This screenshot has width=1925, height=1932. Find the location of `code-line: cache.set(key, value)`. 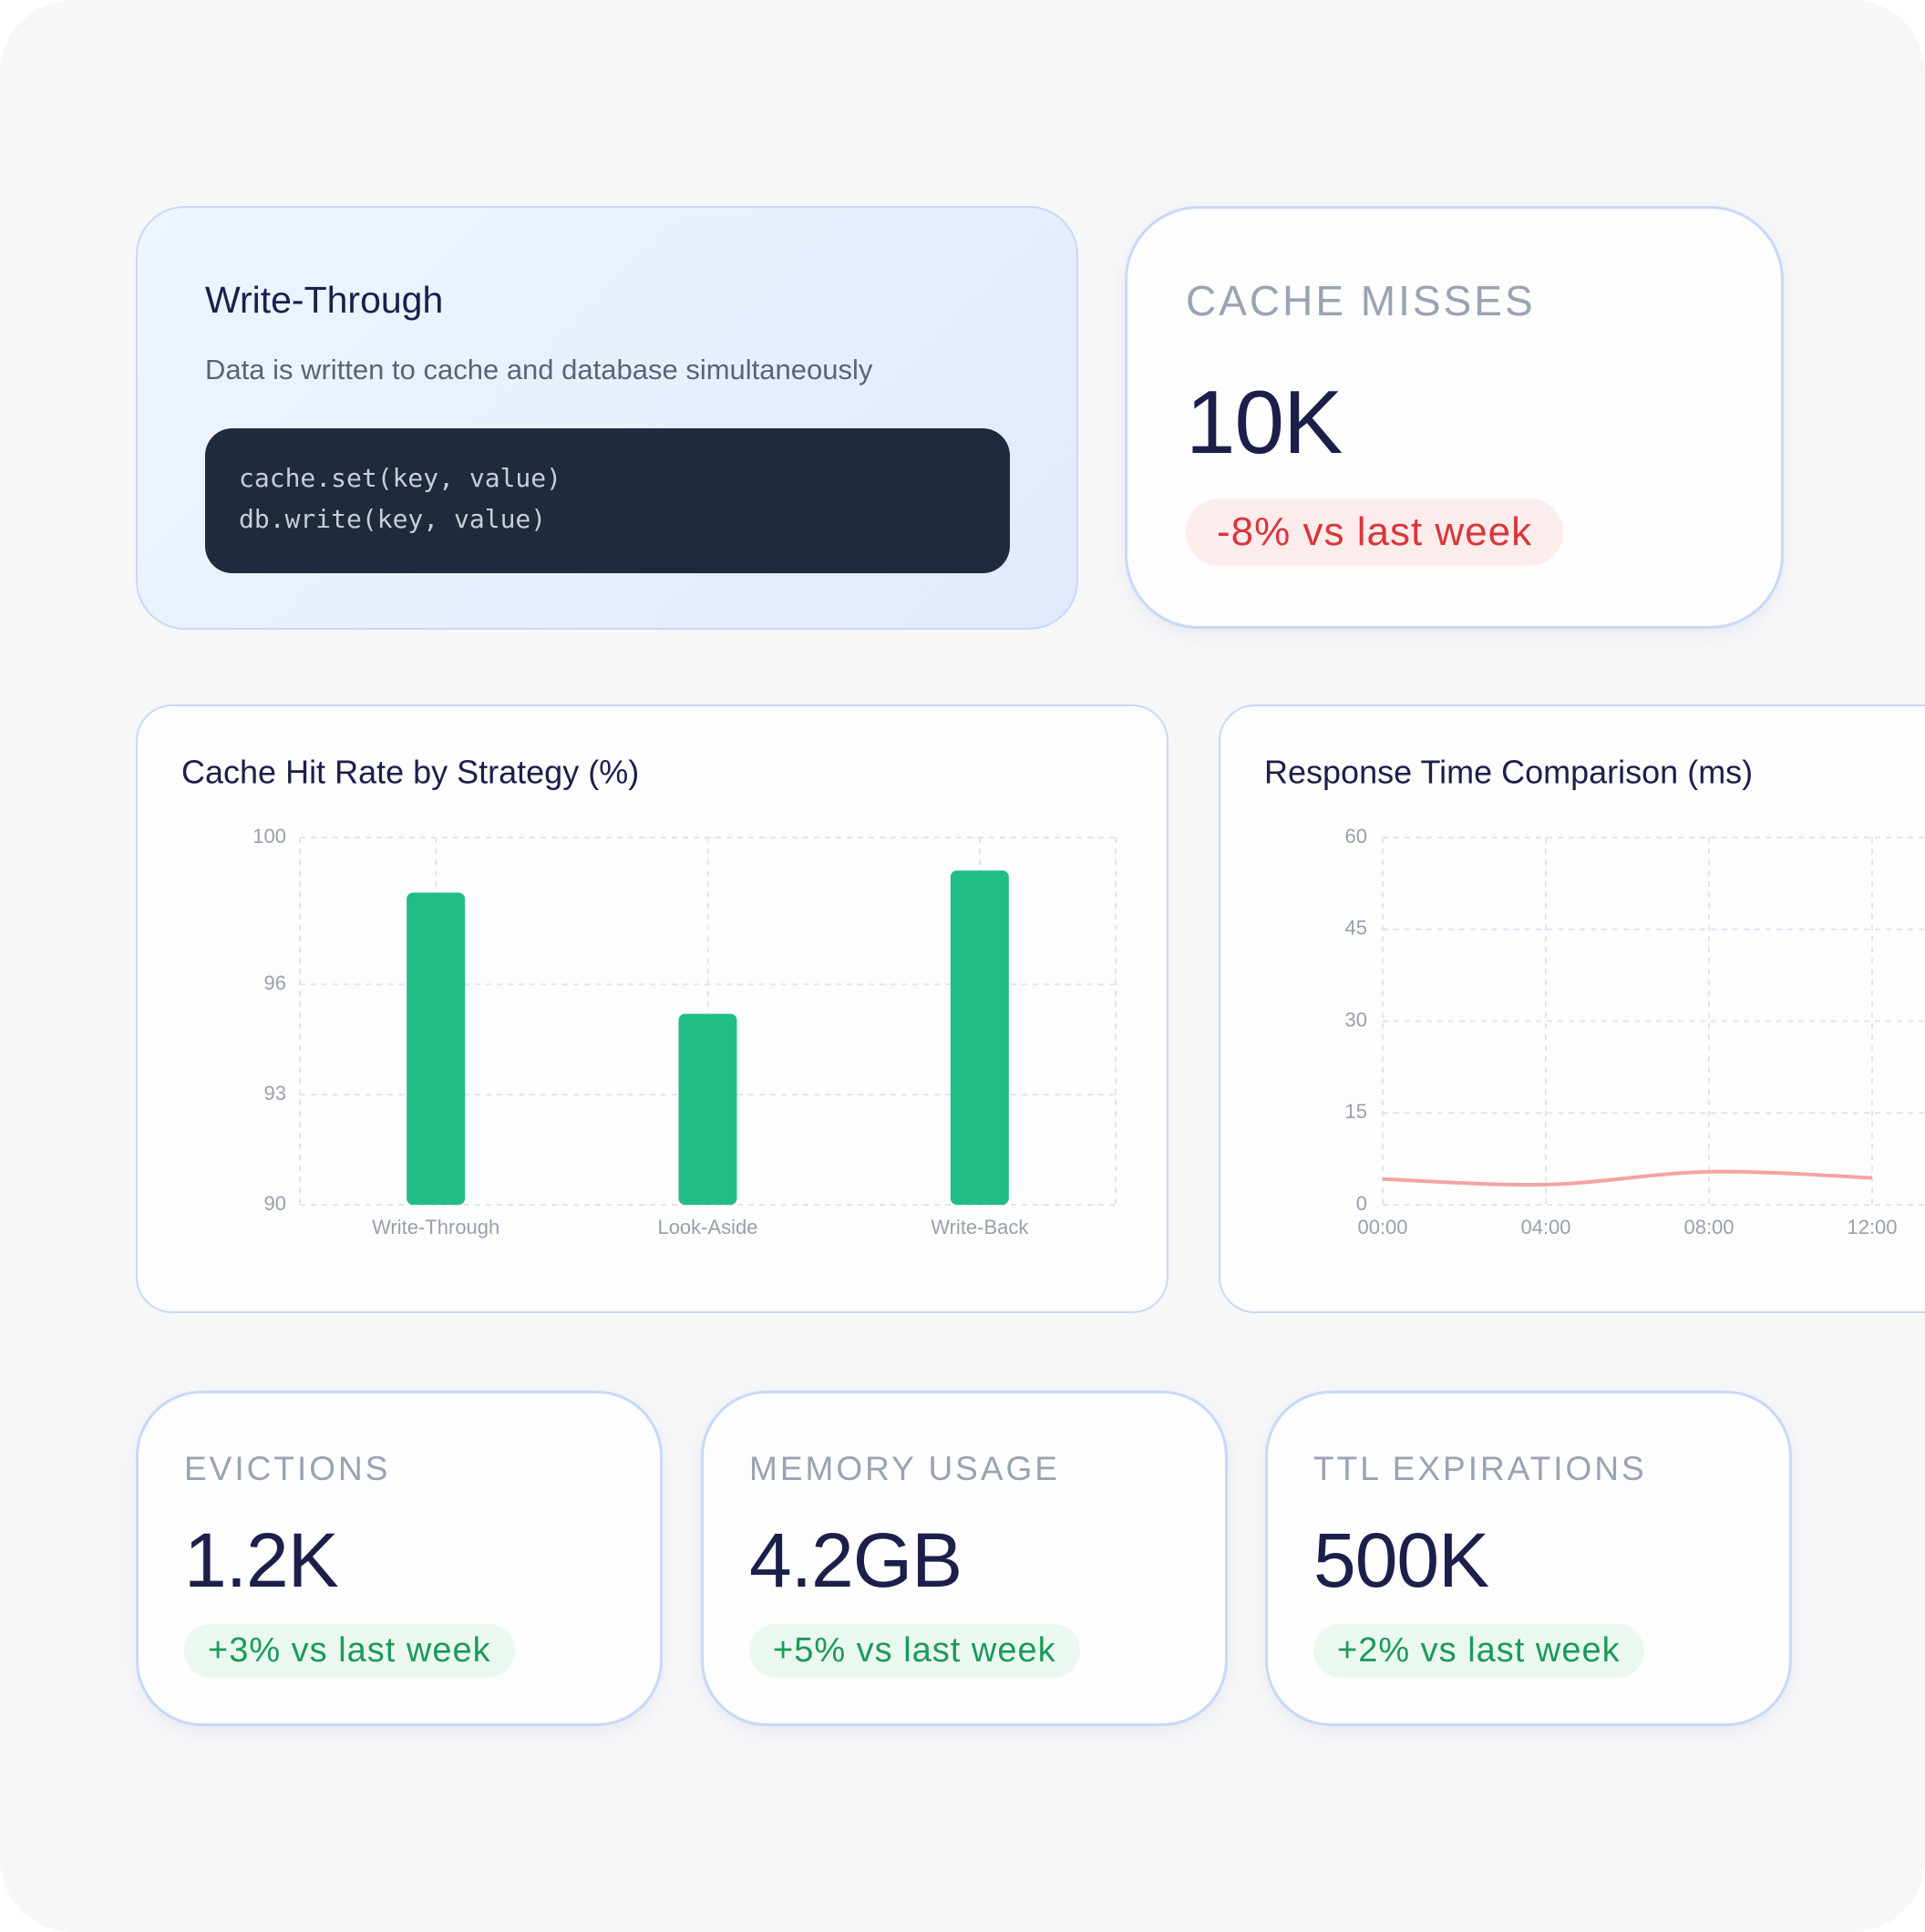

code-line: cache.set(key, value) is located at coordinates (400, 478).